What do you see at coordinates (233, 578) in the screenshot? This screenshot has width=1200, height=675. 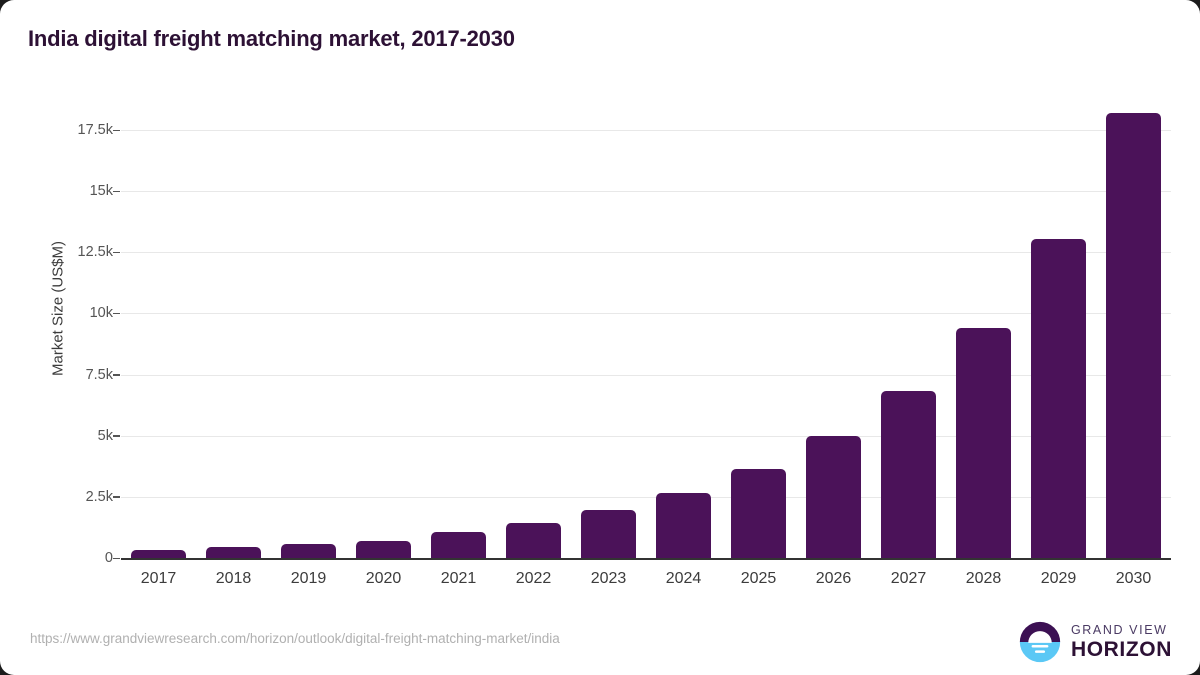 I see `x-tick-label: 2018` at bounding box center [233, 578].